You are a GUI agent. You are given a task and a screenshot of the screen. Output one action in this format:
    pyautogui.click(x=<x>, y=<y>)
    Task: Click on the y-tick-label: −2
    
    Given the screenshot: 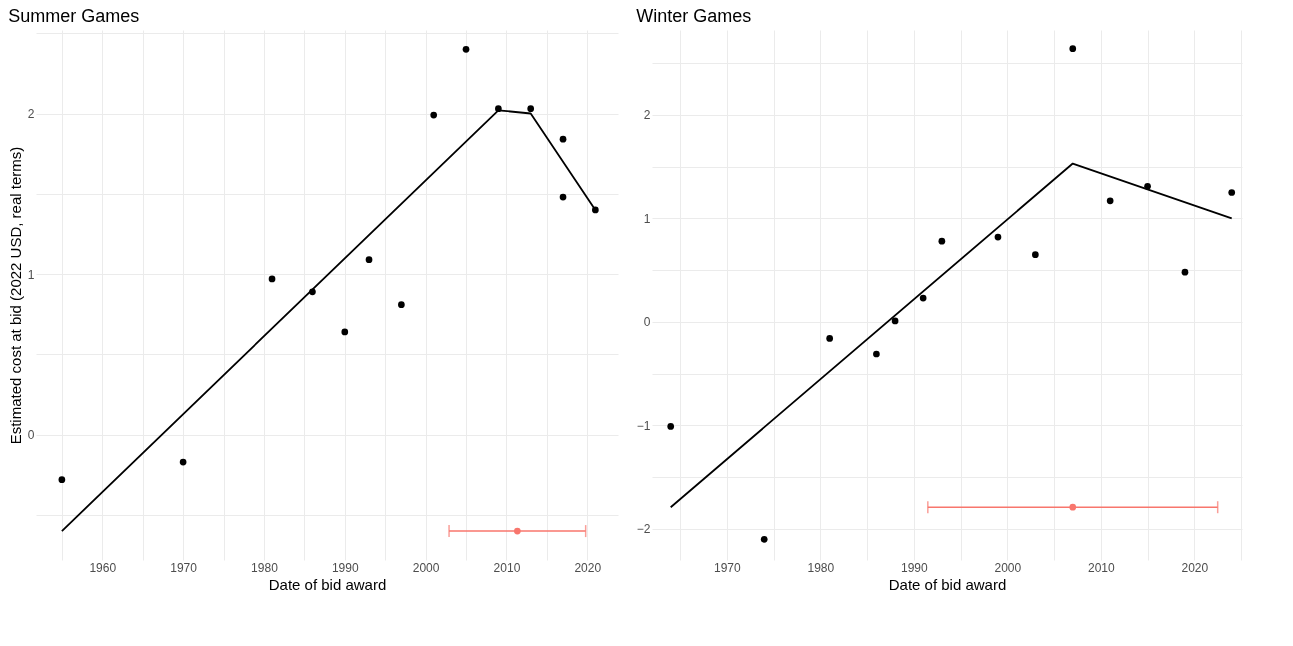 What is the action you would take?
    pyautogui.click(x=643, y=529)
    